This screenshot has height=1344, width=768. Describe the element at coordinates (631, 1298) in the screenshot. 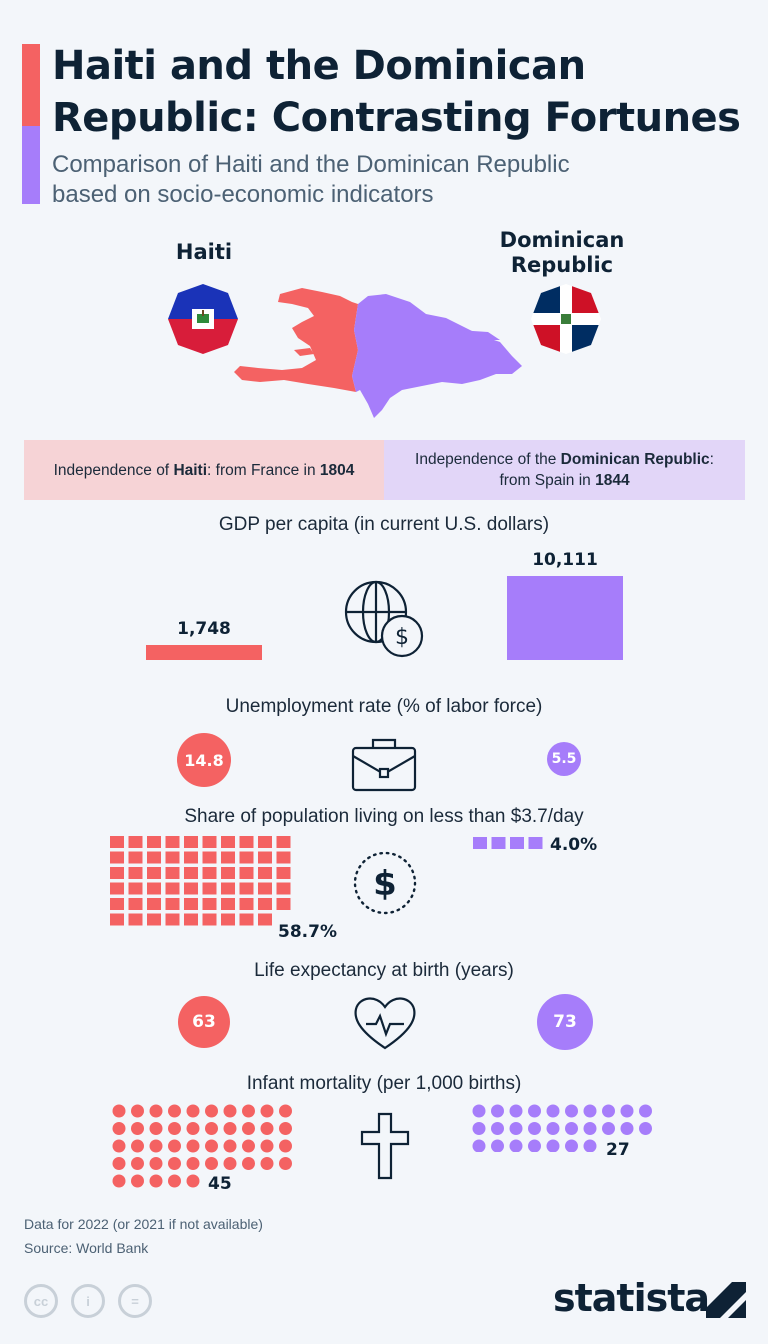

I see `statista-logo: statista` at that location.